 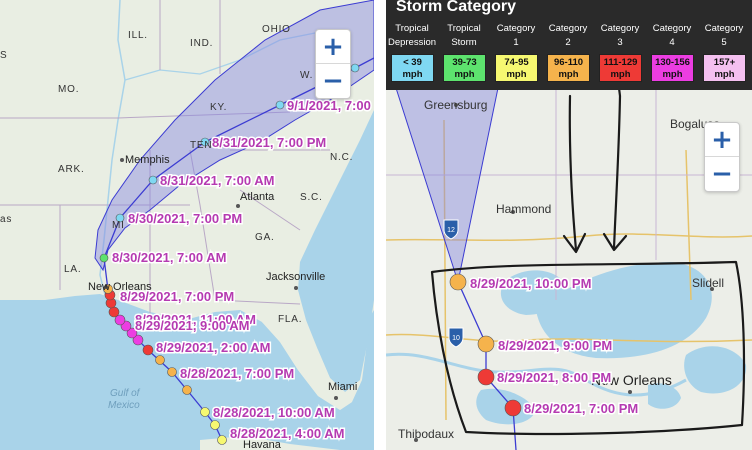 What do you see at coordinates (237, 373) in the screenshot?
I see `track-label: 8/28/2021, 7:00 PM` at bounding box center [237, 373].